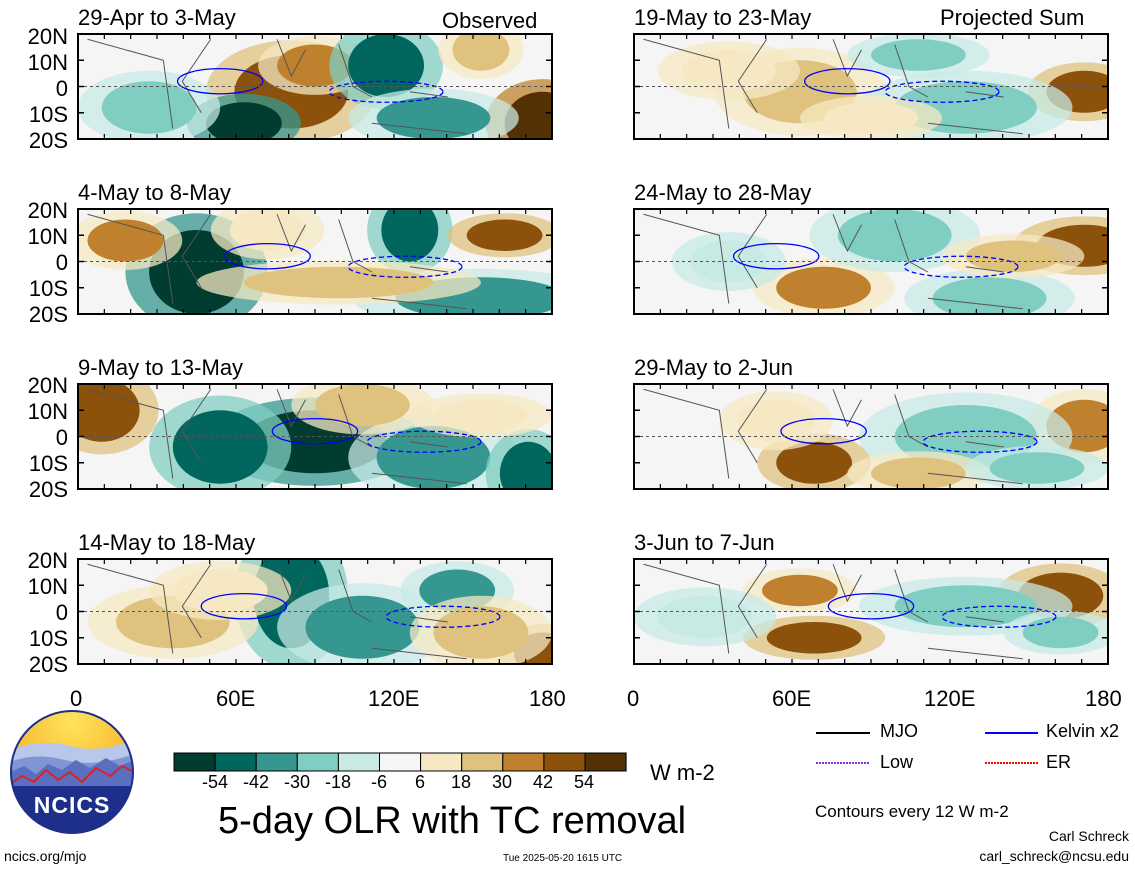 Image resolution: width=1135 pixels, height=872 pixels. Describe the element at coordinates (167, 542) in the screenshot. I see `panel-title-left-4: 14-May to 18-May` at that location.